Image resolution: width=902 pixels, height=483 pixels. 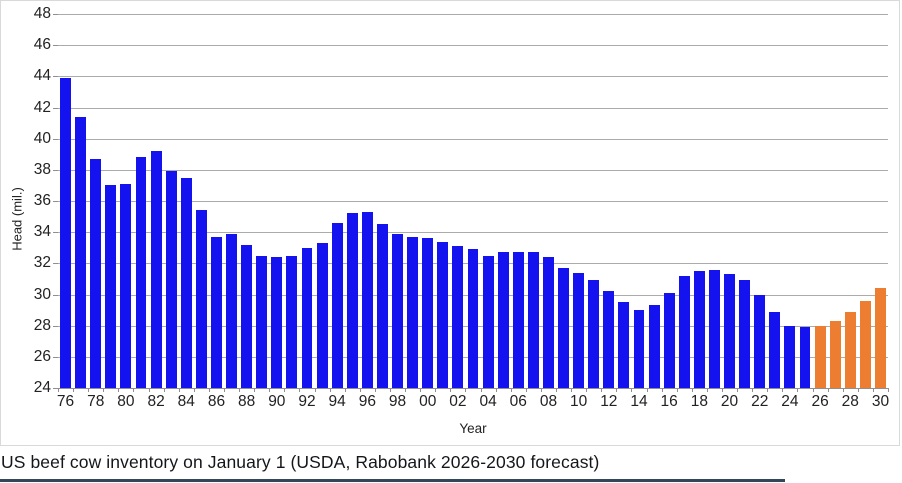 What do you see at coordinates (850, 401) in the screenshot?
I see `x-tick-label-28: 28` at bounding box center [850, 401].